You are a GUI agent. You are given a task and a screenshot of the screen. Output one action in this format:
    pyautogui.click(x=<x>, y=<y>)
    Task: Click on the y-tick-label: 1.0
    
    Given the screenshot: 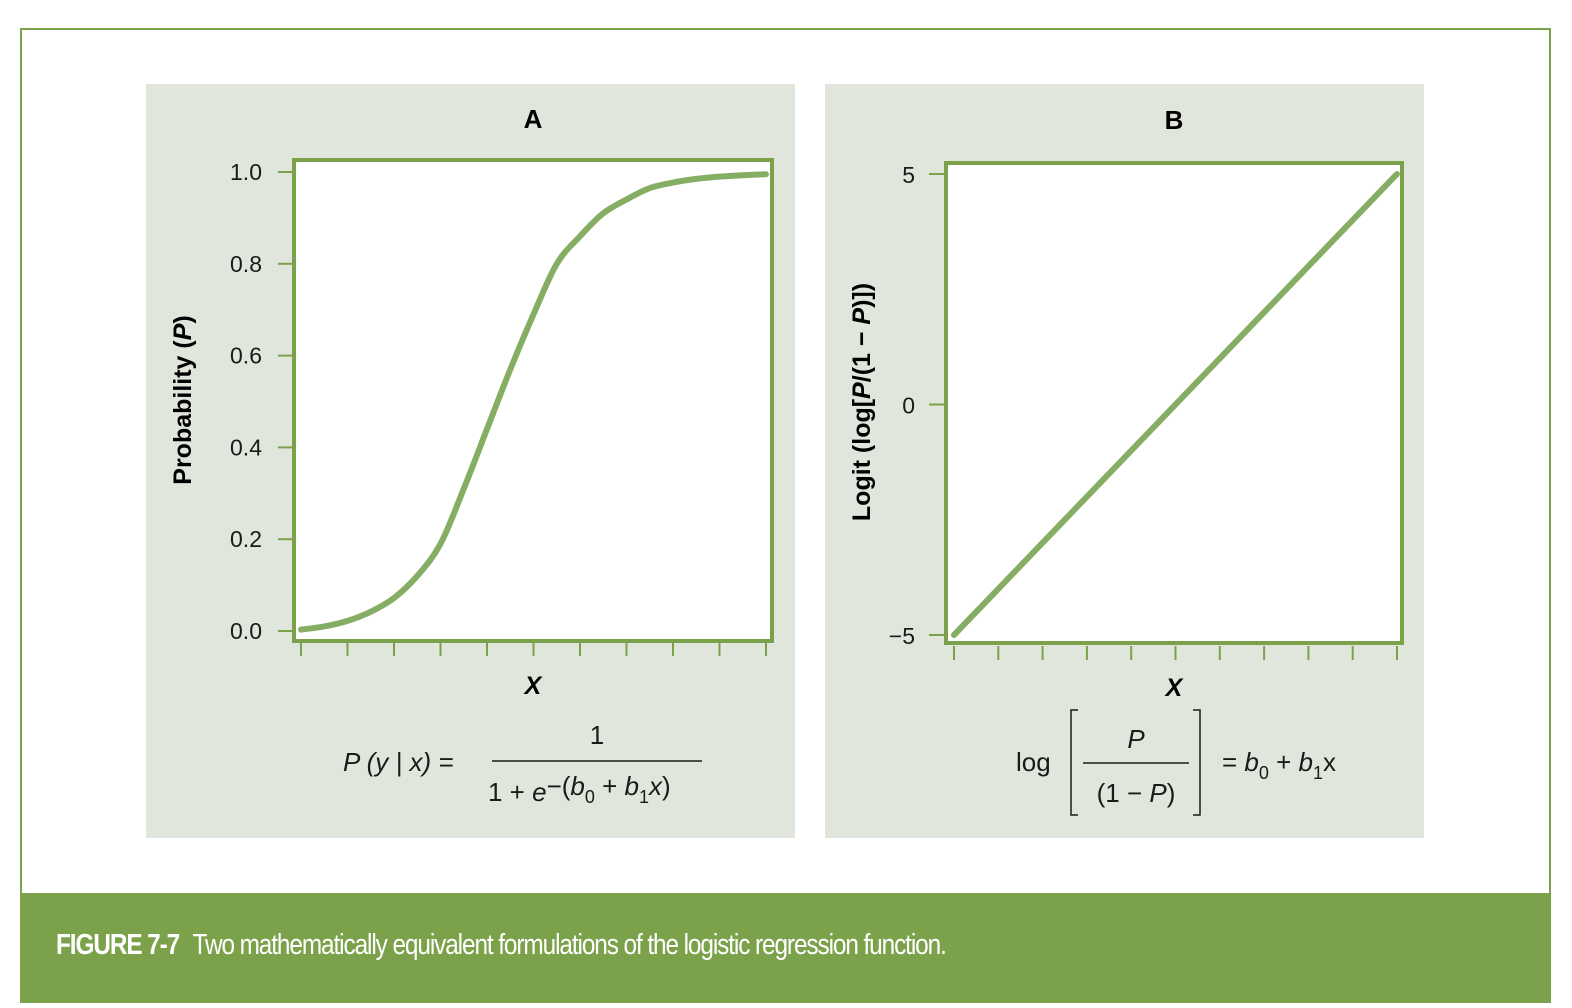 What is the action you would take?
    pyautogui.click(x=246, y=172)
    